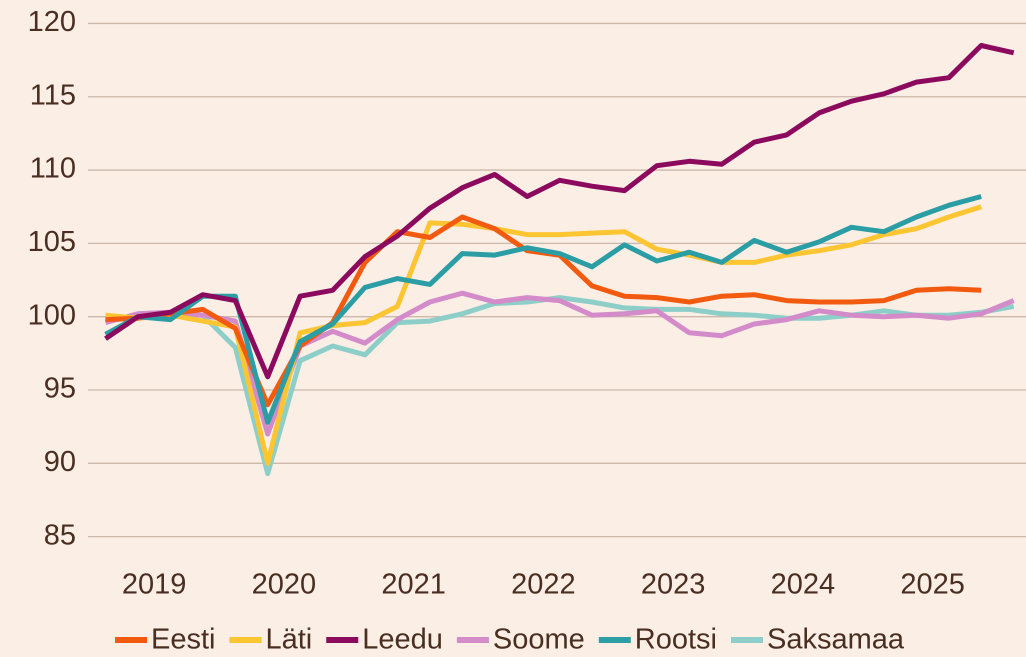  I want to click on x-tick-label: 2021, so click(413, 585).